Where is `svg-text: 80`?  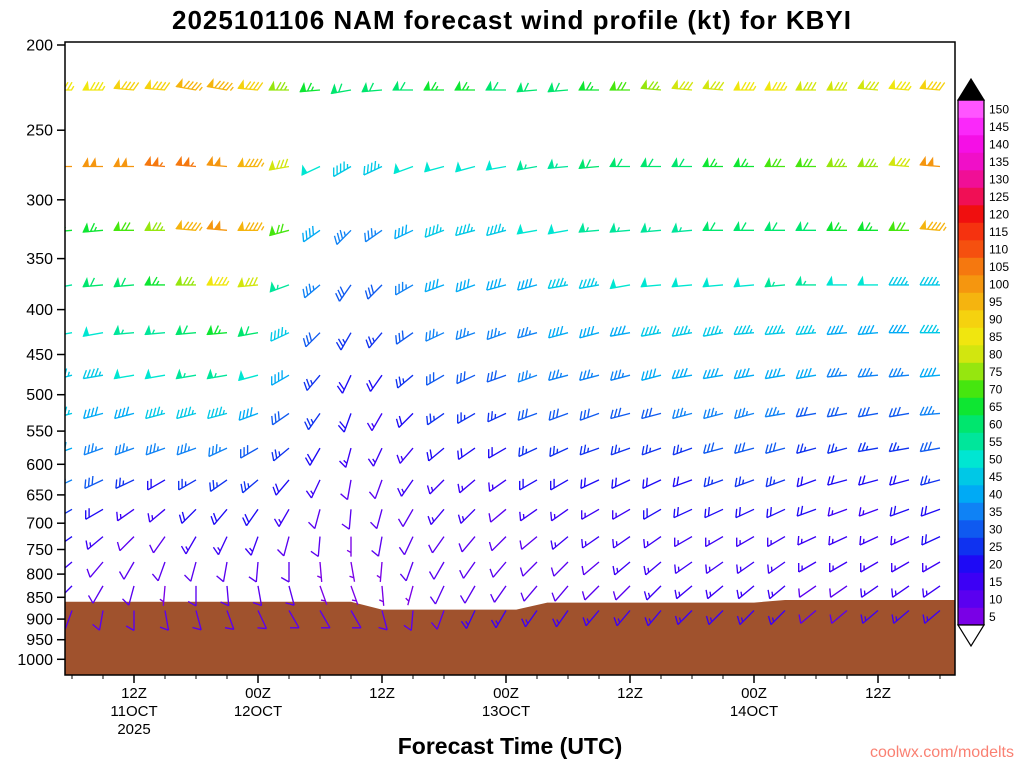
svg-text: 80 is located at coordinates (996, 354).